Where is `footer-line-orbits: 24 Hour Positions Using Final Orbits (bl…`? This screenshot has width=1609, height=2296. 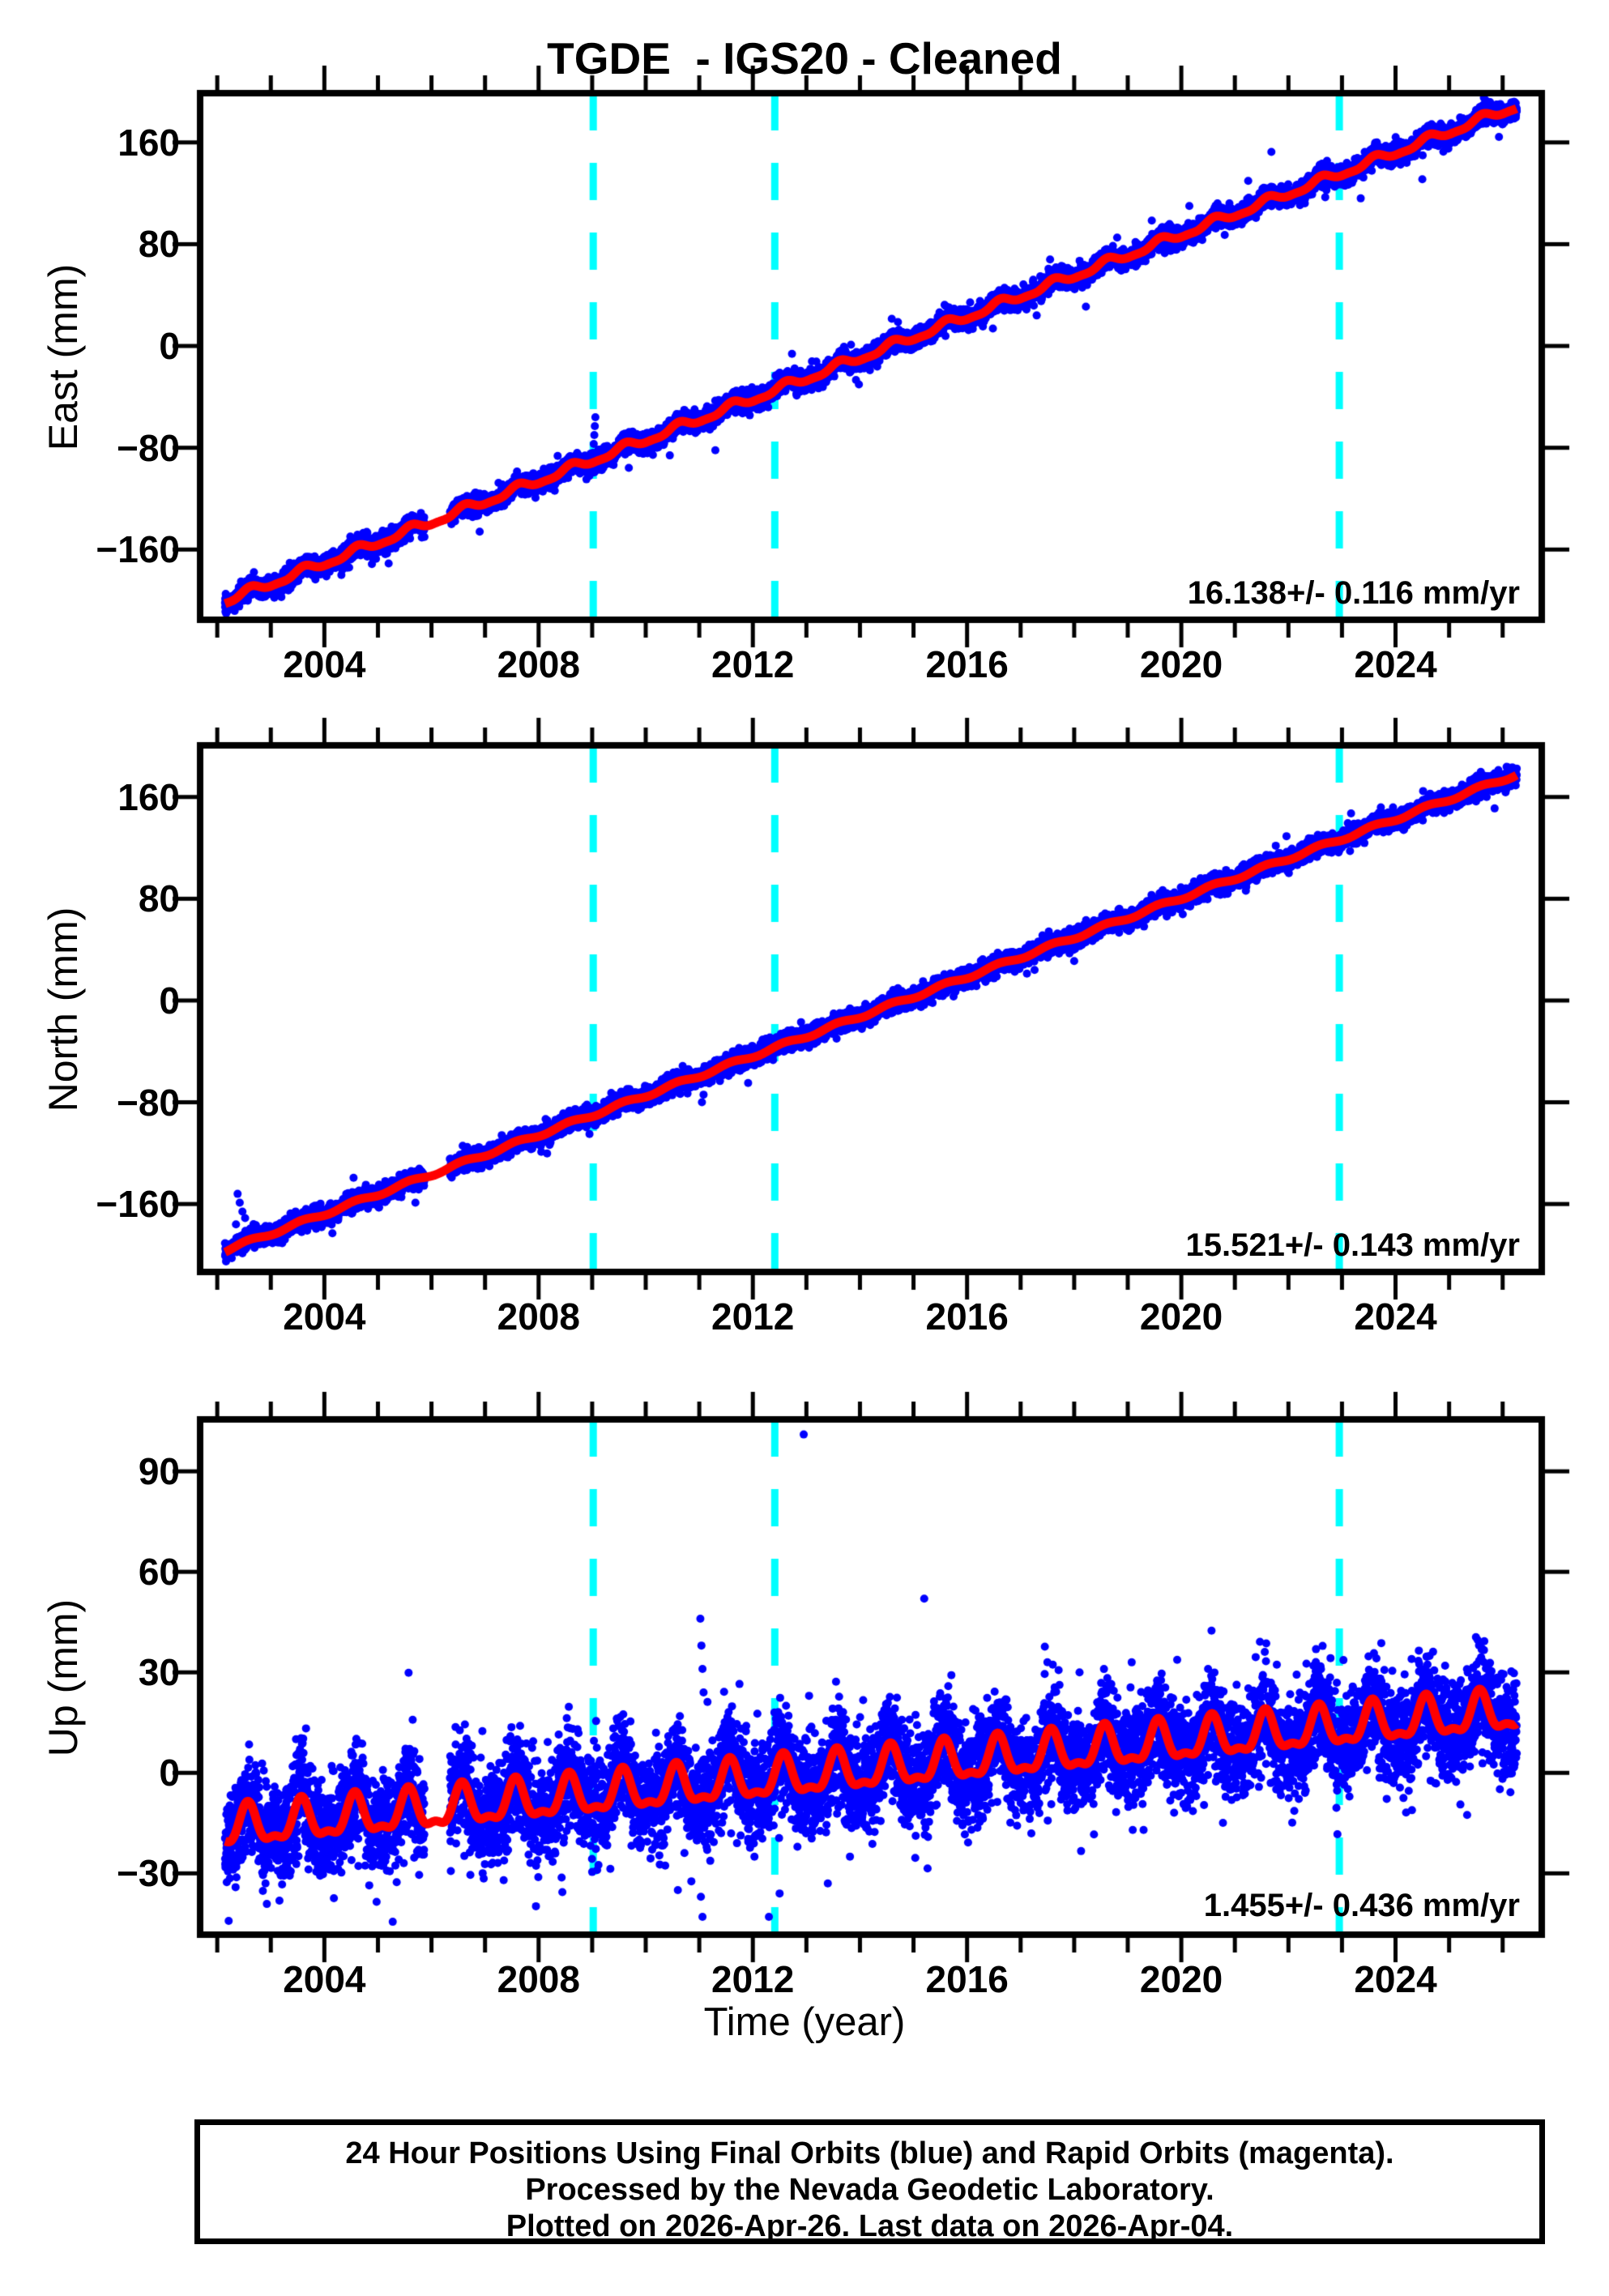 footer-line-orbits: 24 Hour Positions Using Final Orbits (bl… is located at coordinates (870, 2153).